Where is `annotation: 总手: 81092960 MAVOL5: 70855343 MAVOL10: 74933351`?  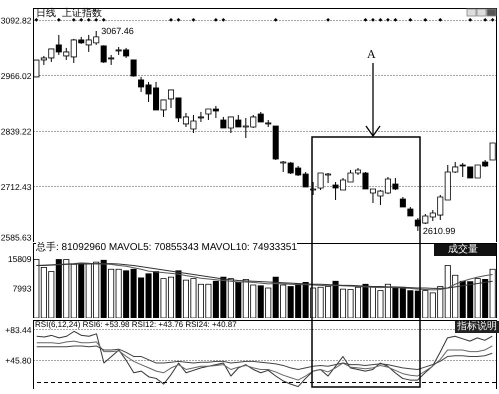 annotation: 总手: 81092960 MAVOL5: 70855343 MAVOL10: 74933351 is located at coordinates (166, 247).